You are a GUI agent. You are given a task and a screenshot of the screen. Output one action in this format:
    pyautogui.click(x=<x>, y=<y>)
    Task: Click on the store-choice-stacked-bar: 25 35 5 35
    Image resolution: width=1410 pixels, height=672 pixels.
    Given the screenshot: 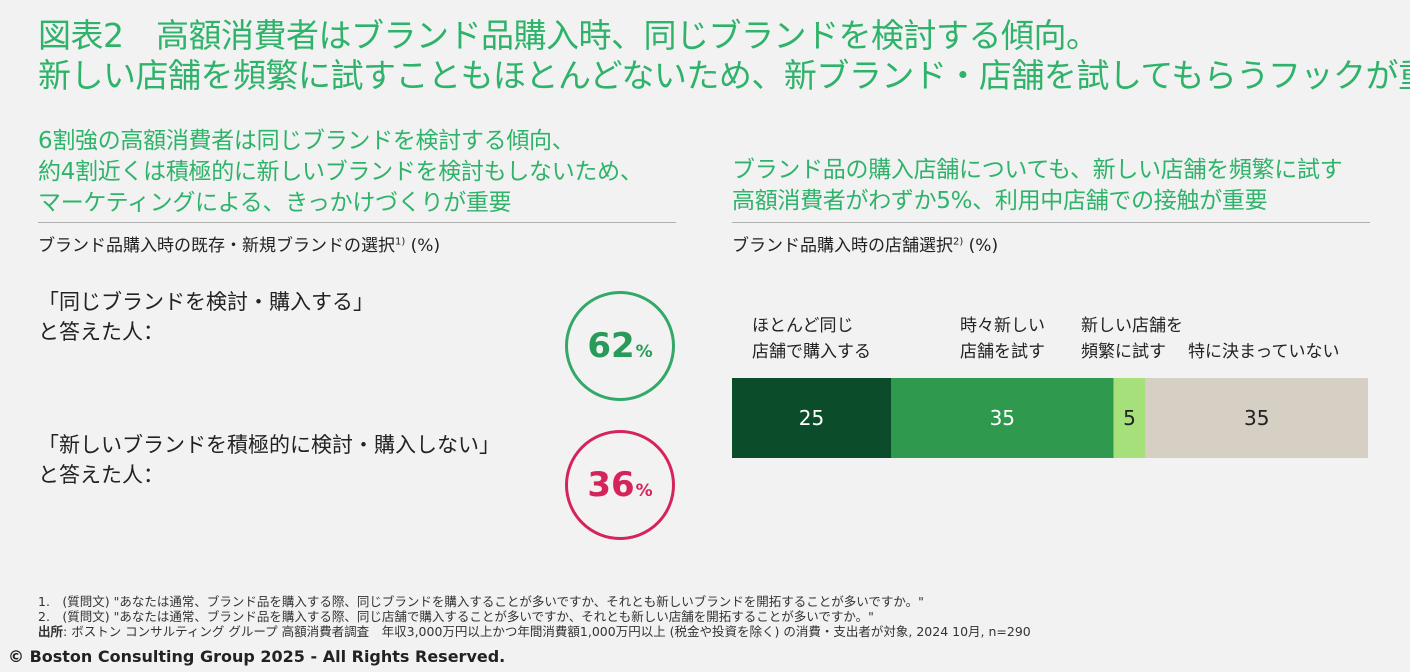 What is the action you would take?
    pyautogui.click(x=1050, y=418)
    